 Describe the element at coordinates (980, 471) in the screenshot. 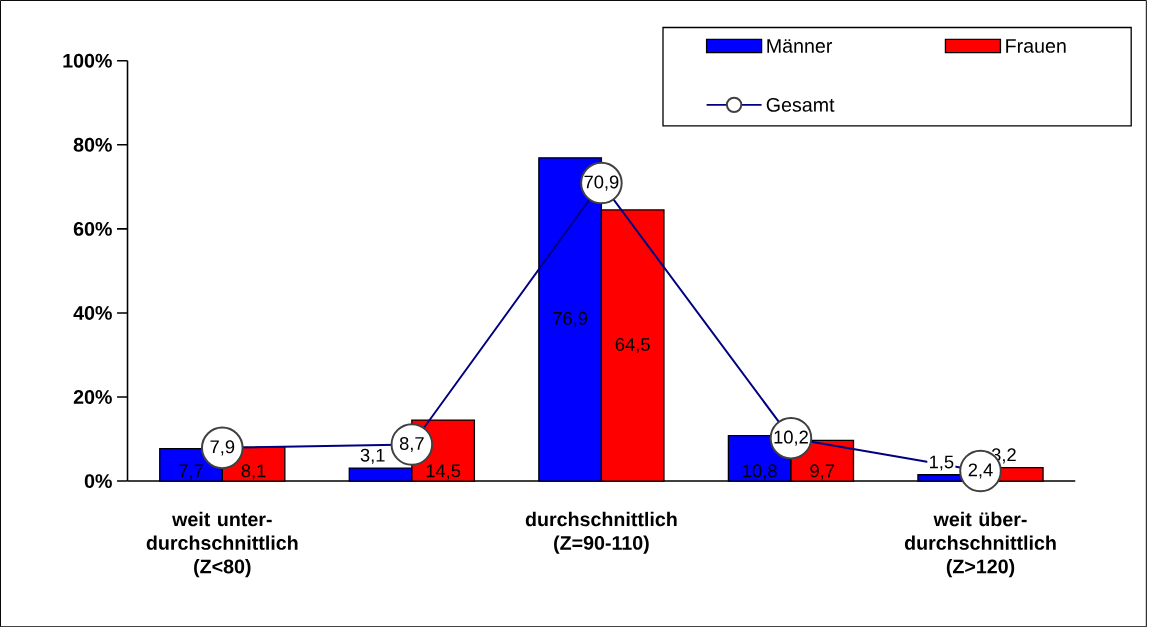

I see `data-label: 2,4` at that location.